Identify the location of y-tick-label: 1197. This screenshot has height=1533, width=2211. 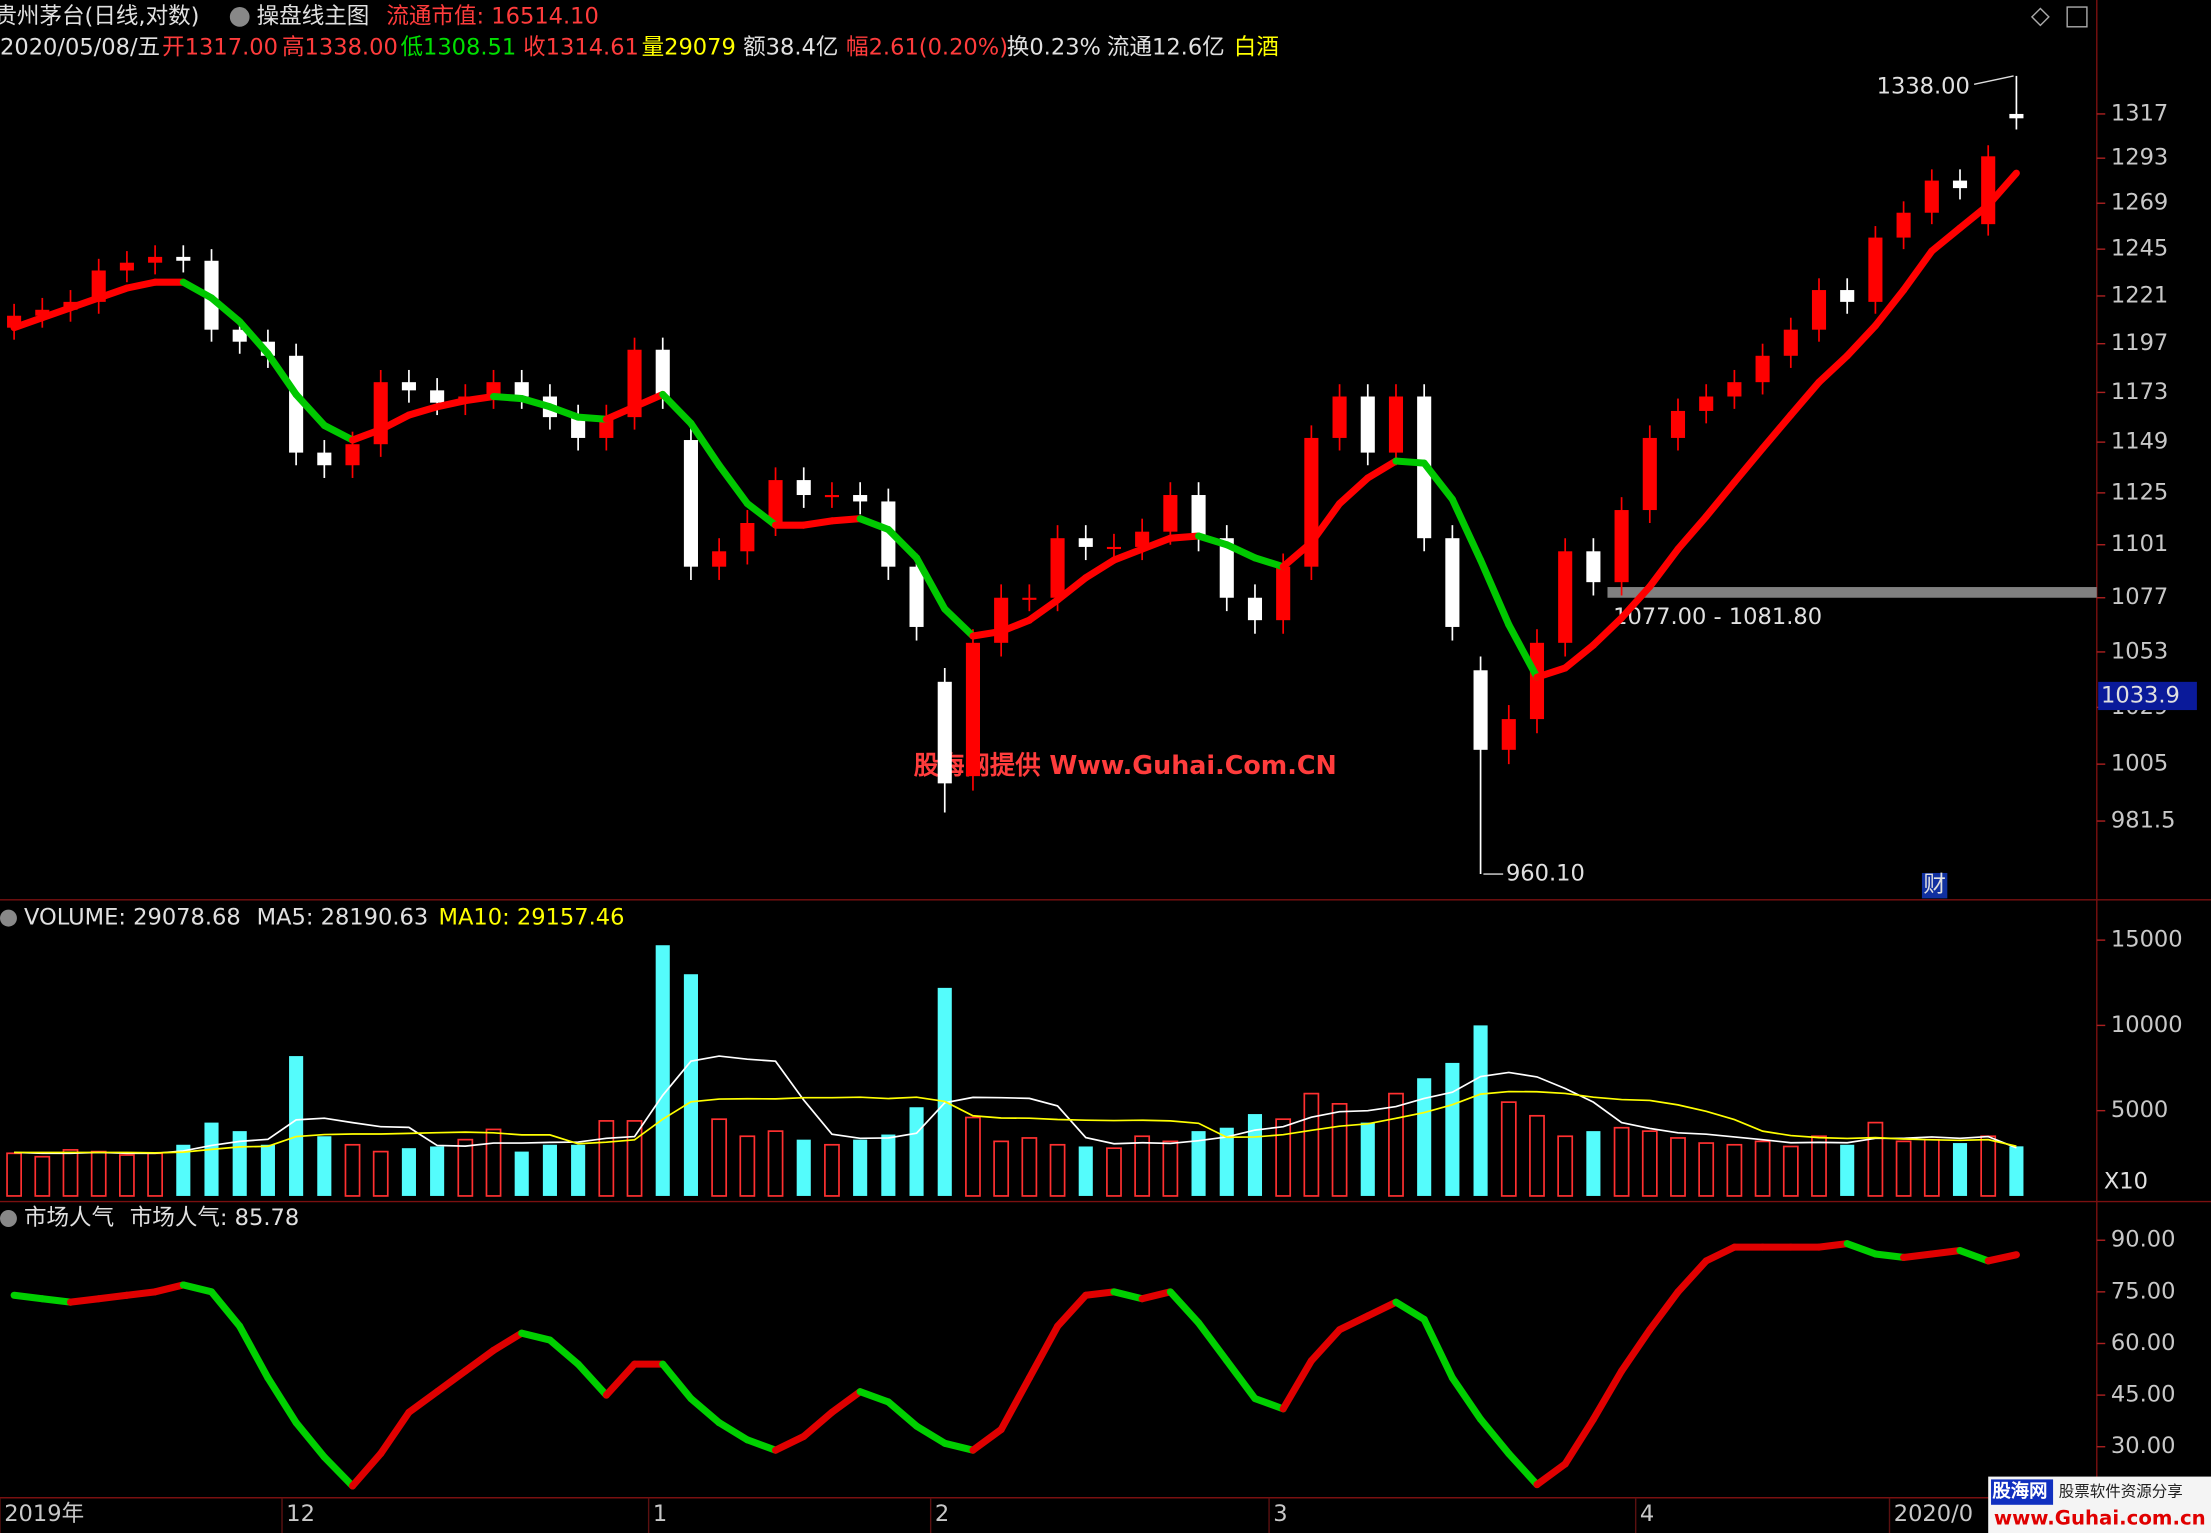
(2139, 343).